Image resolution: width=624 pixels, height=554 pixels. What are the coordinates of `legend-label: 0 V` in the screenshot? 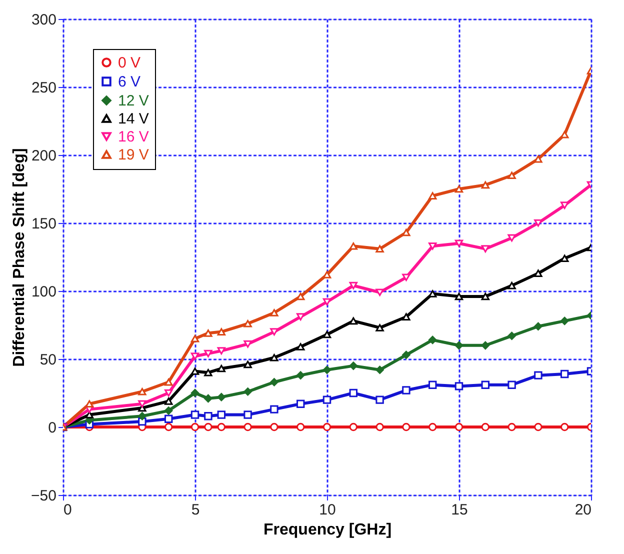 It's located at (129, 63).